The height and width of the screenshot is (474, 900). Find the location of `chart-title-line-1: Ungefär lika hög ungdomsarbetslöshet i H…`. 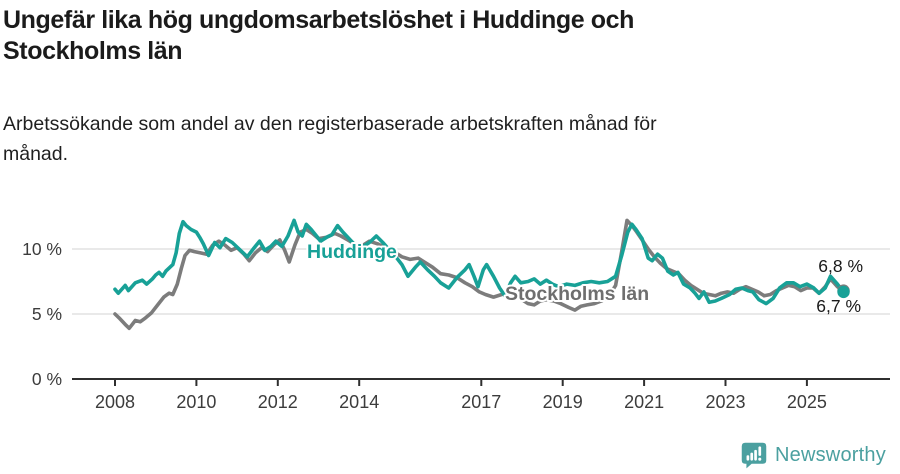

chart-title-line-1: Ungefär lika hög ungdomsarbetslöshet i H… is located at coordinates (319, 20).